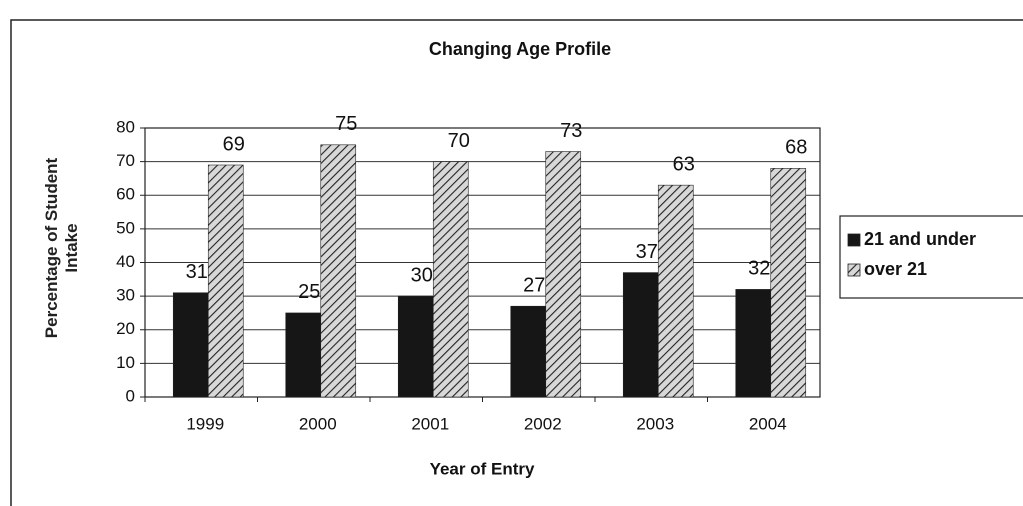 This screenshot has height=506, width=1023. What do you see at coordinates (422, 275) in the screenshot?
I see `data-label: 30` at bounding box center [422, 275].